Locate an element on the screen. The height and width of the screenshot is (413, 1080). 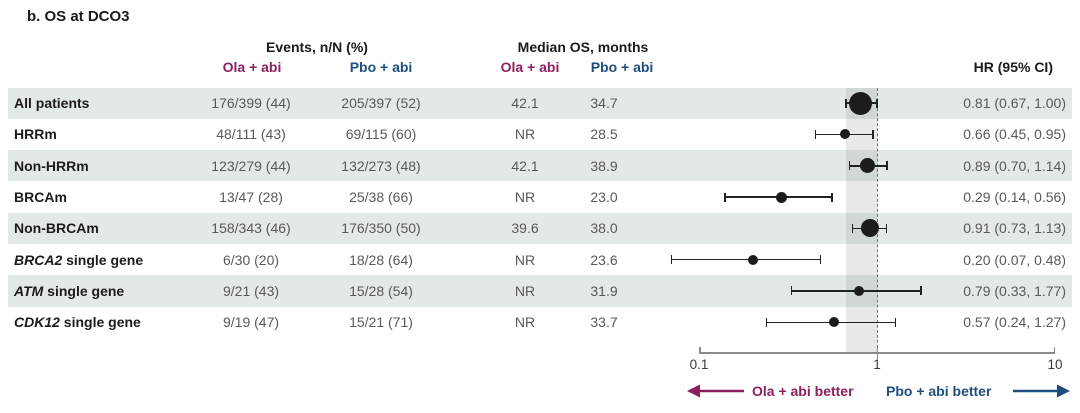
hr-ci-value: 0.89 (0.70, 1.14) is located at coordinates (1014, 165).